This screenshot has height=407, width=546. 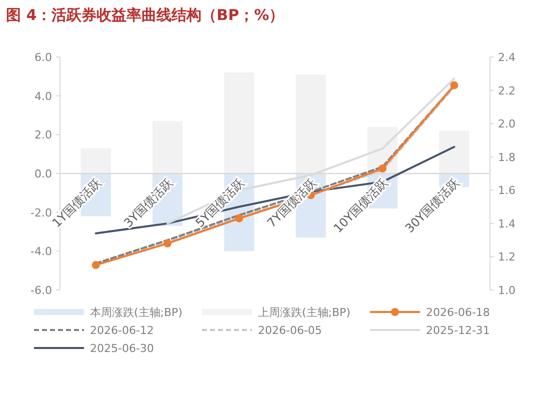 What do you see at coordinates (507, 290) in the screenshot?
I see `y2-tick-label: 1.0` at bounding box center [507, 290].